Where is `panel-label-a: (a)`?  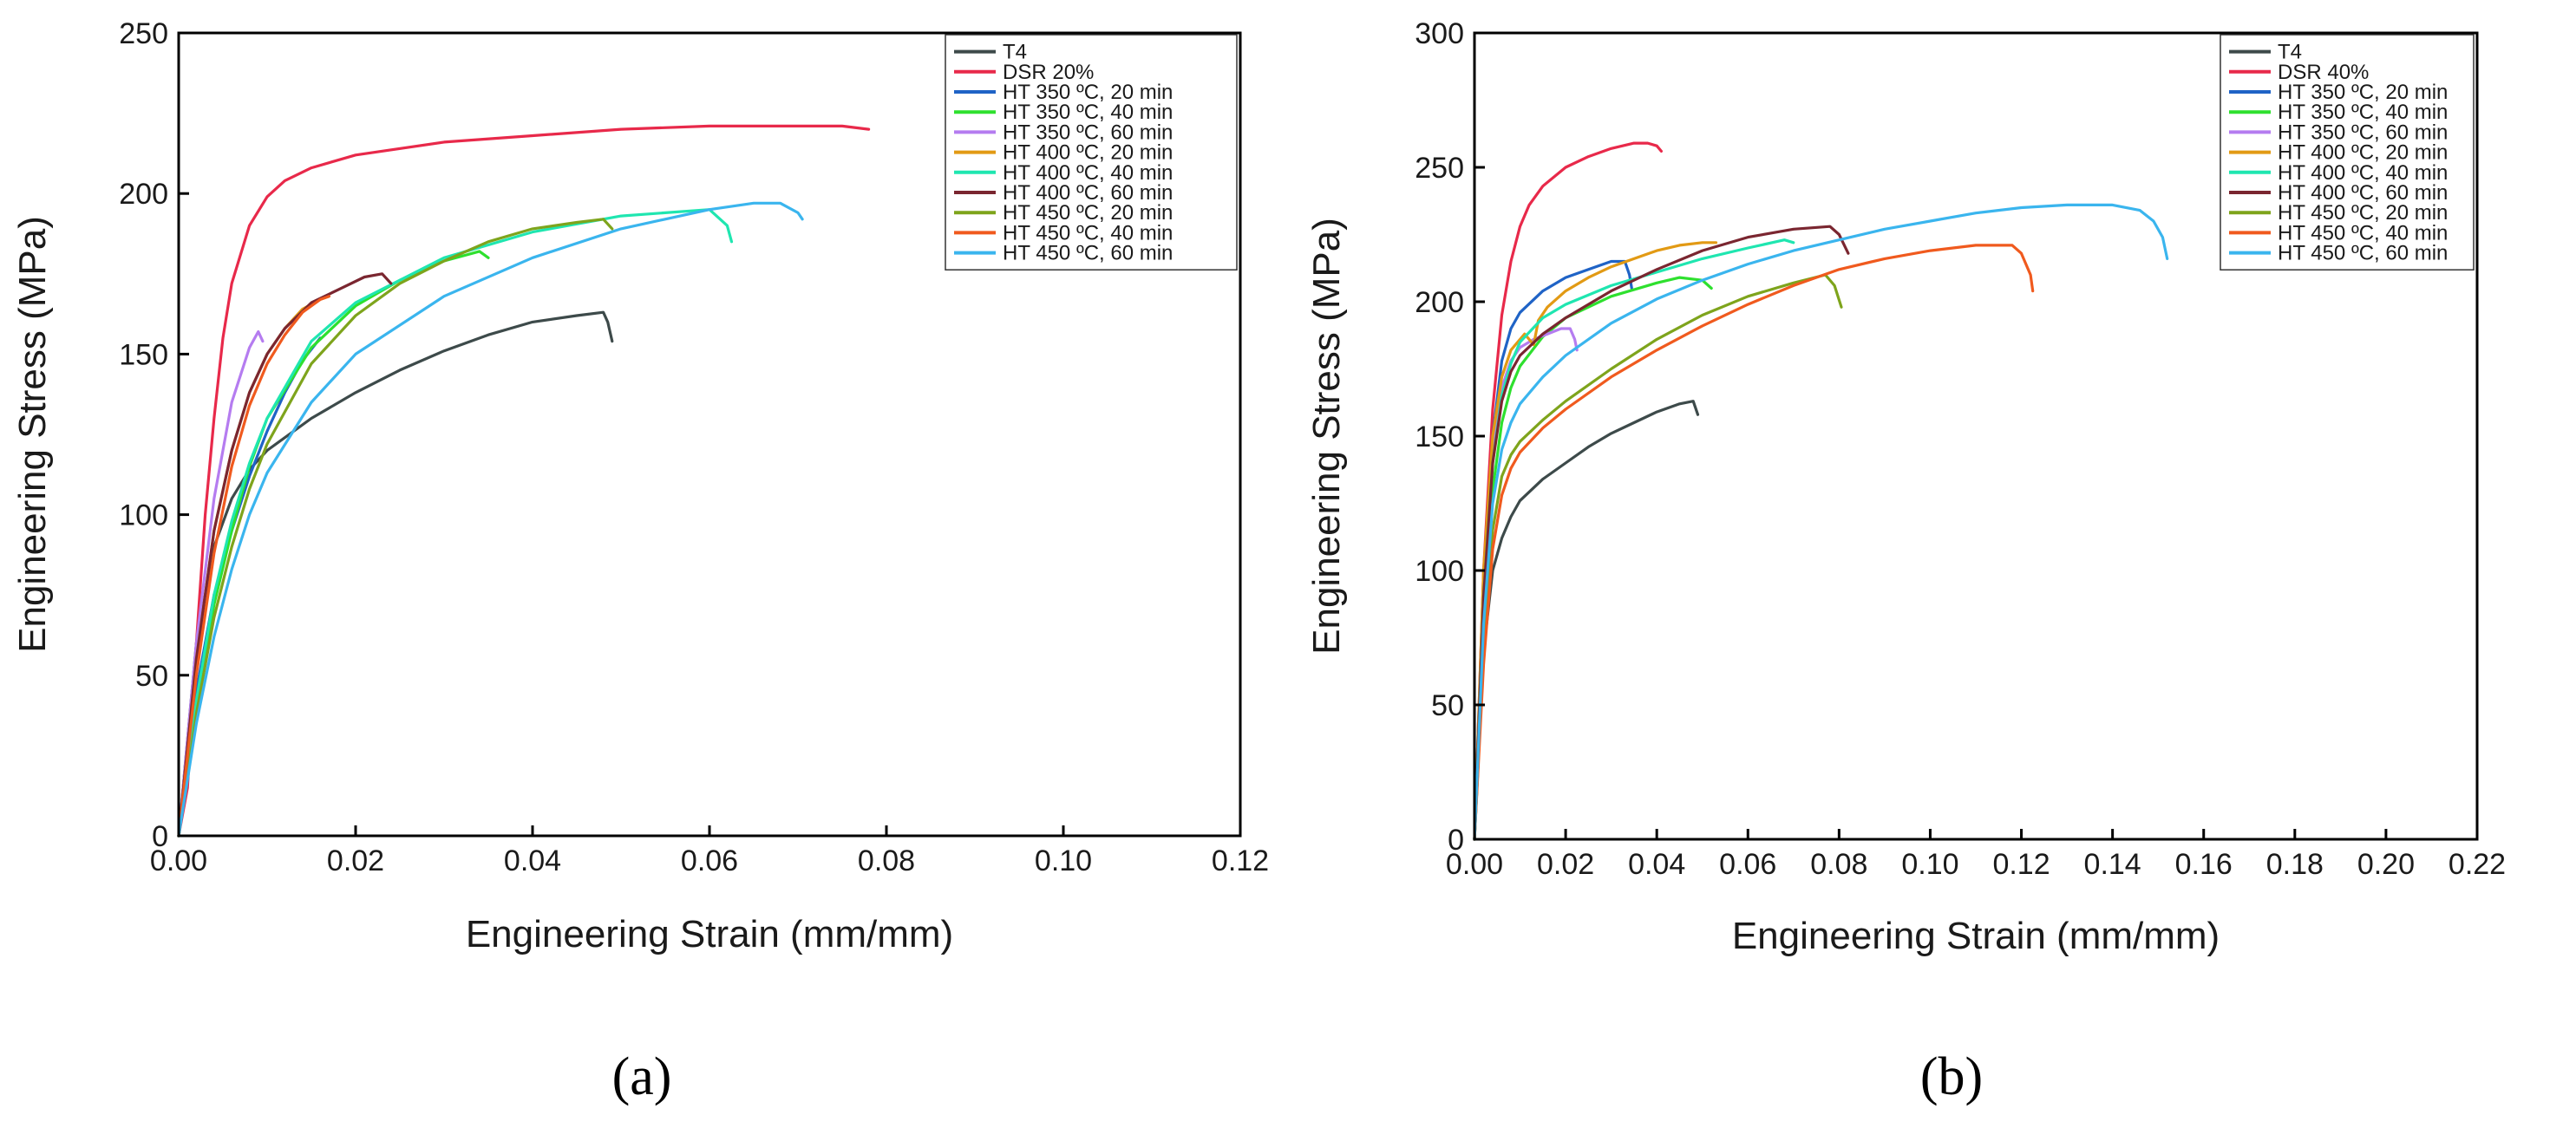
panel-label-a: (a) is located at coordinates (642, 1076).